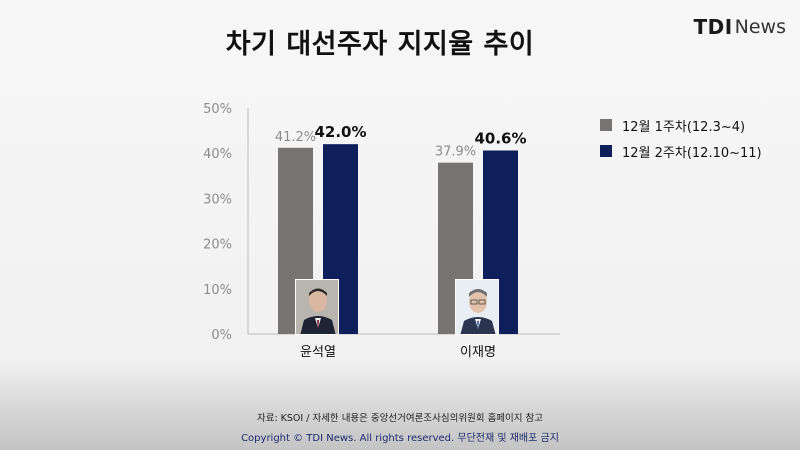  I want to click on chart-legend: 12월 1주차(12.3~4) 12월 2주차(12.10~11), so click(681, 140).